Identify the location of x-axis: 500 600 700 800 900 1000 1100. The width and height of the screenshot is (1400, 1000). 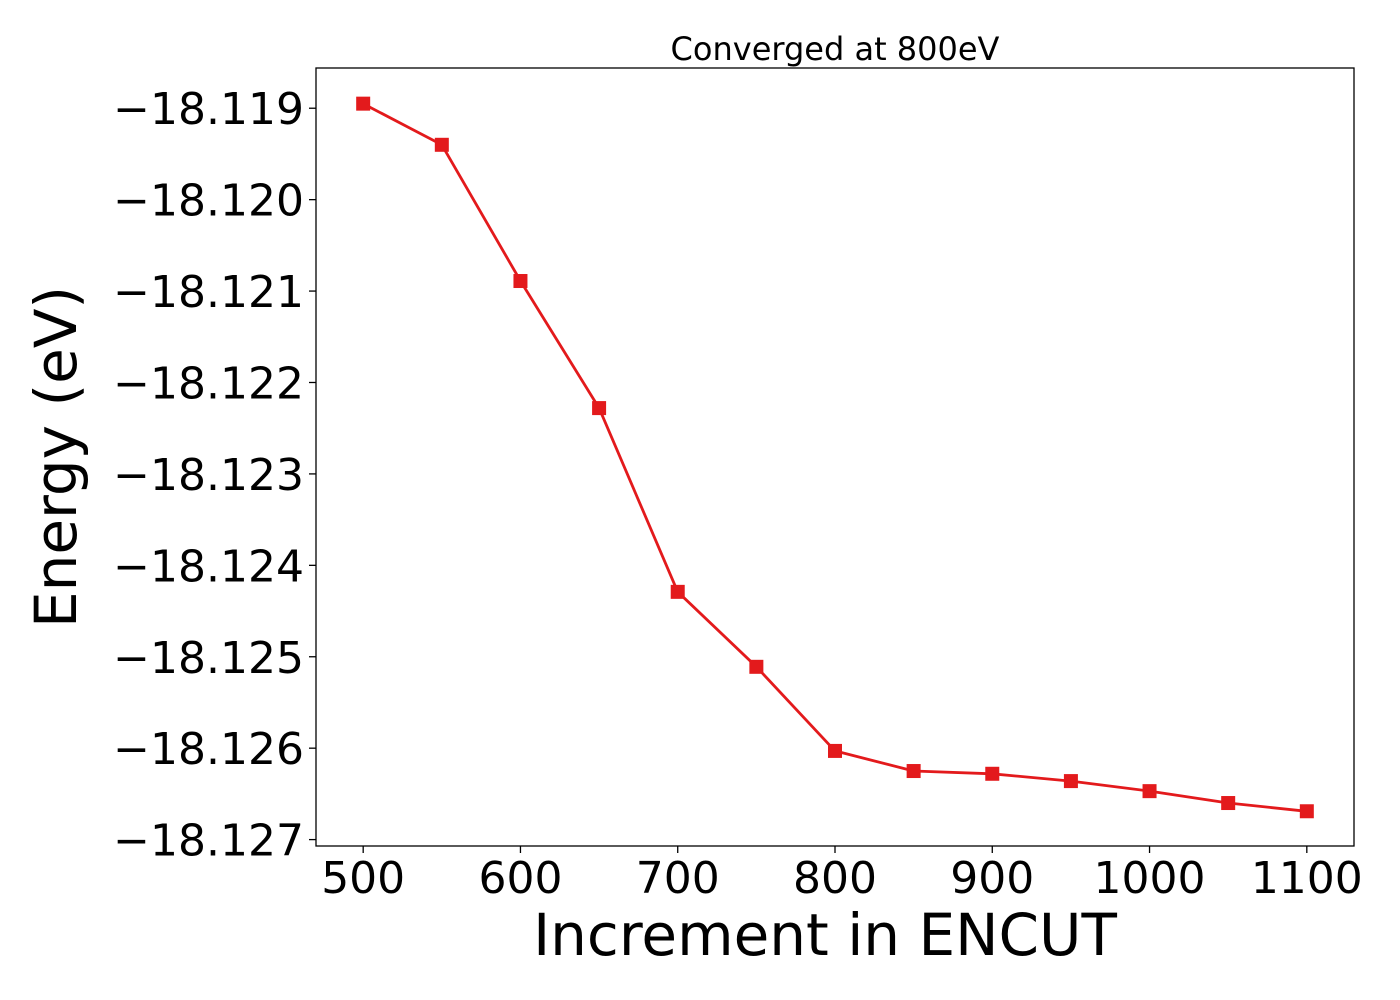
(842, 875).